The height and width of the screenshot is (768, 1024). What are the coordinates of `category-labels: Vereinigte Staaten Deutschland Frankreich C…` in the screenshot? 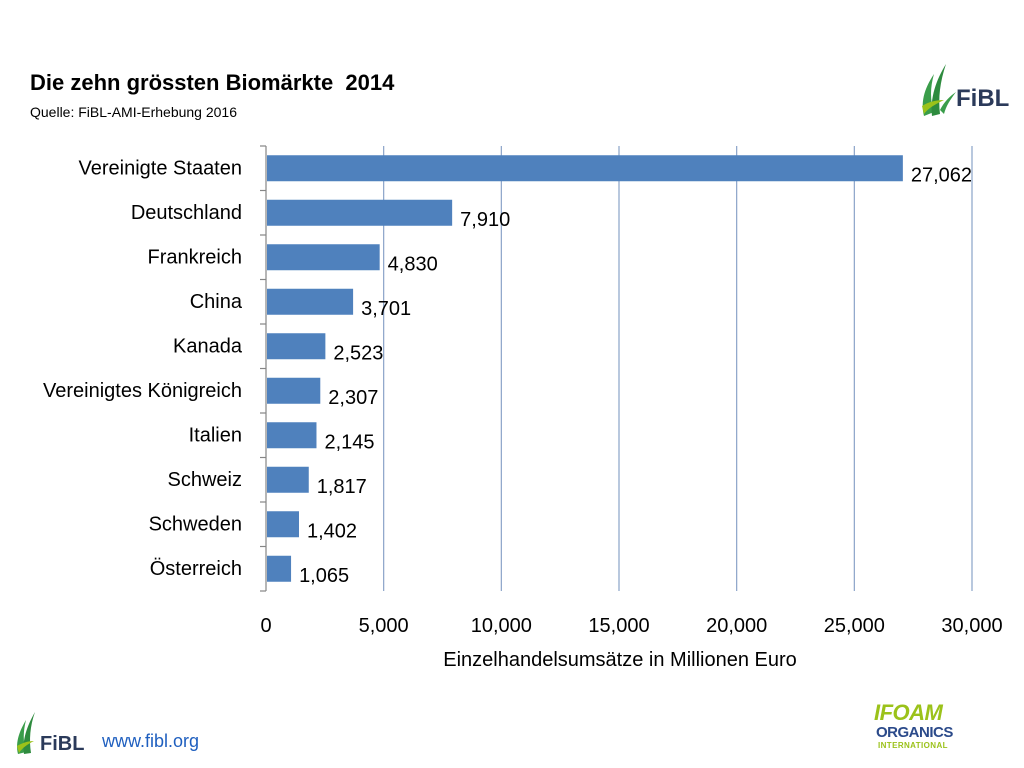 It's located at (143, 368).